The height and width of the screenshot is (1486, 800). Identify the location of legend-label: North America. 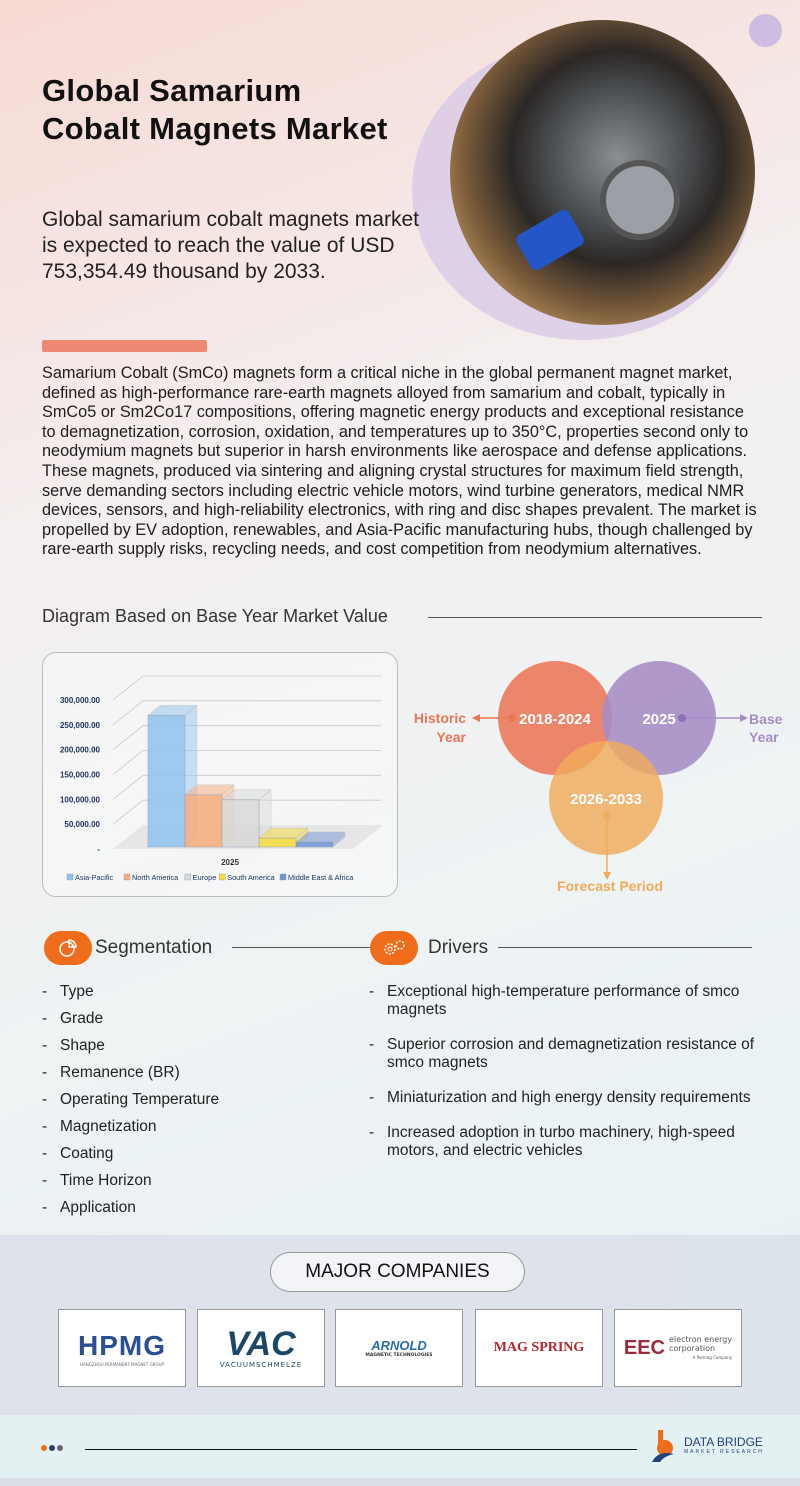
(155, 877).